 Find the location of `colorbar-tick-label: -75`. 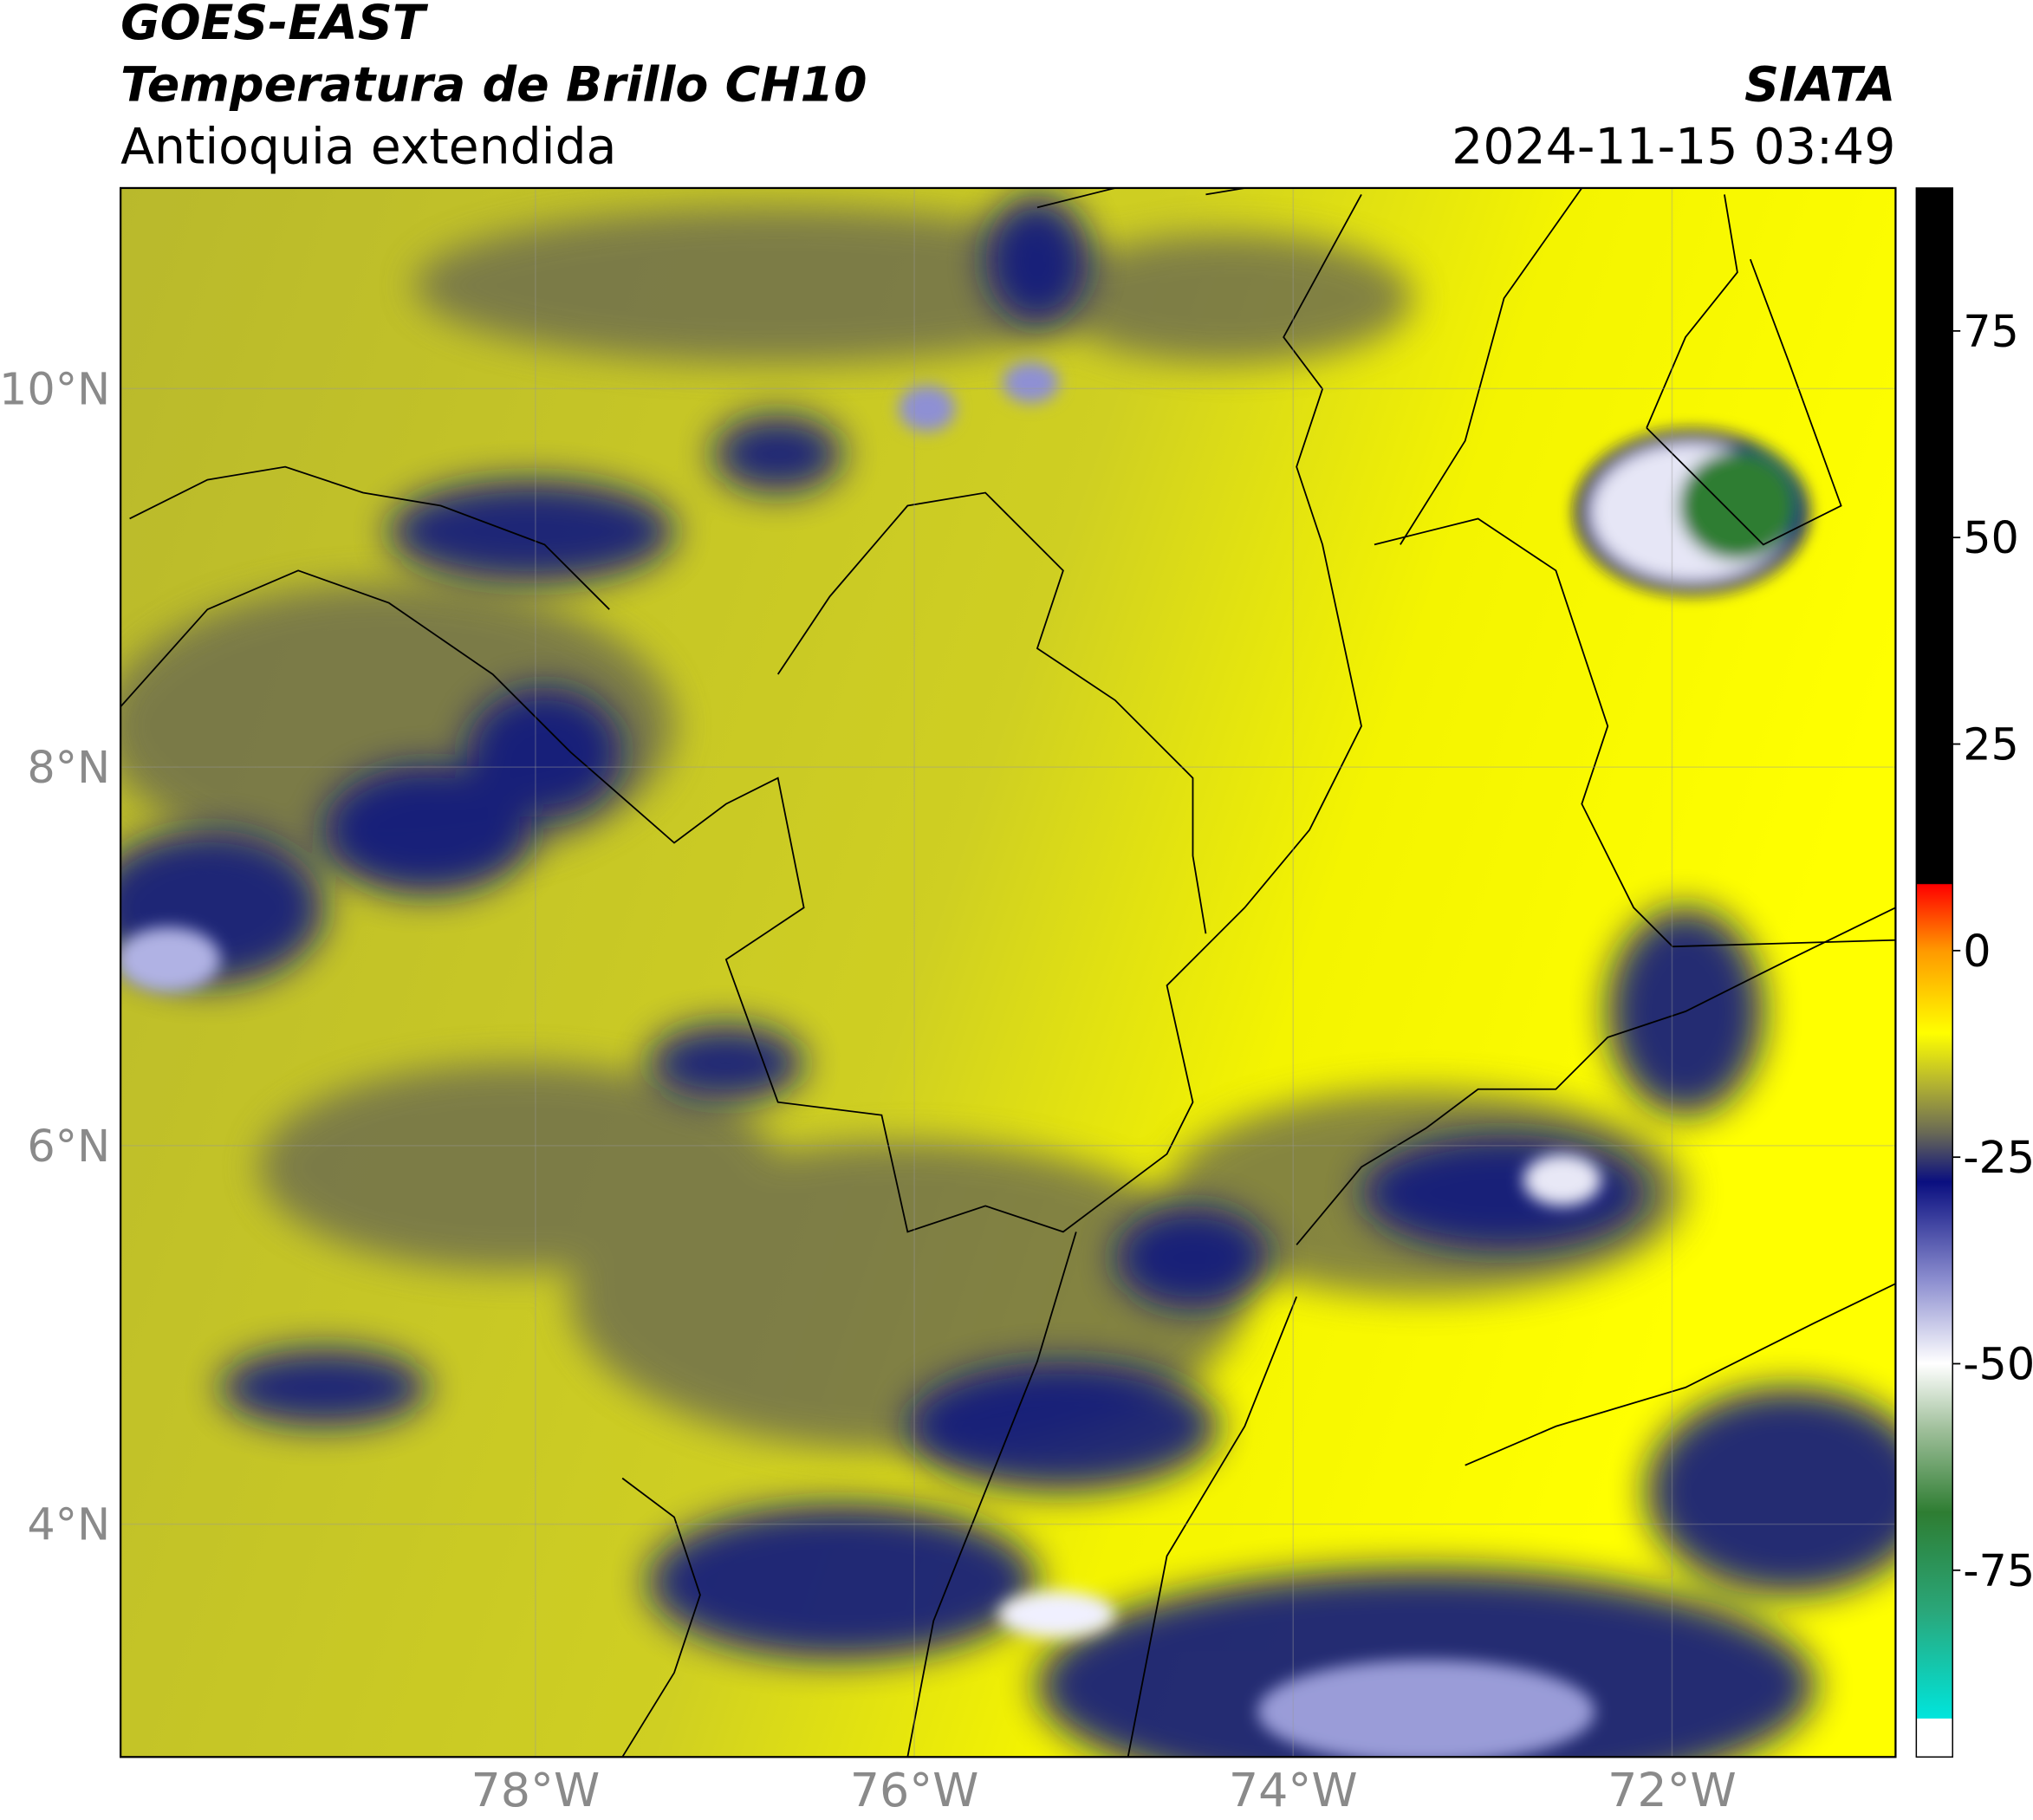

colorbar-tick-label: -75 is located at coordinates (1998, 1570).